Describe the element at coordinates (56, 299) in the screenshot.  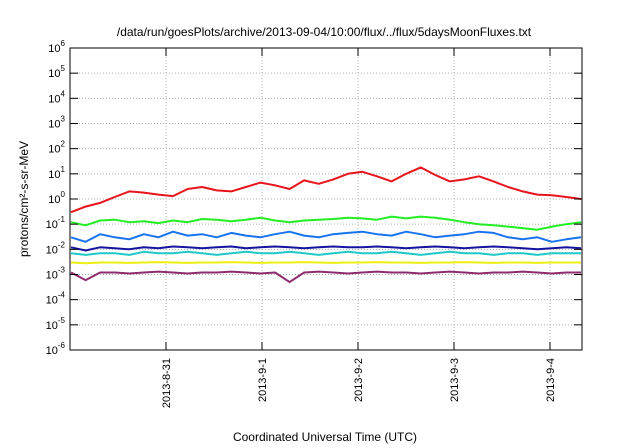
I see `y-tick-label: 10⁻⁴` at that location.